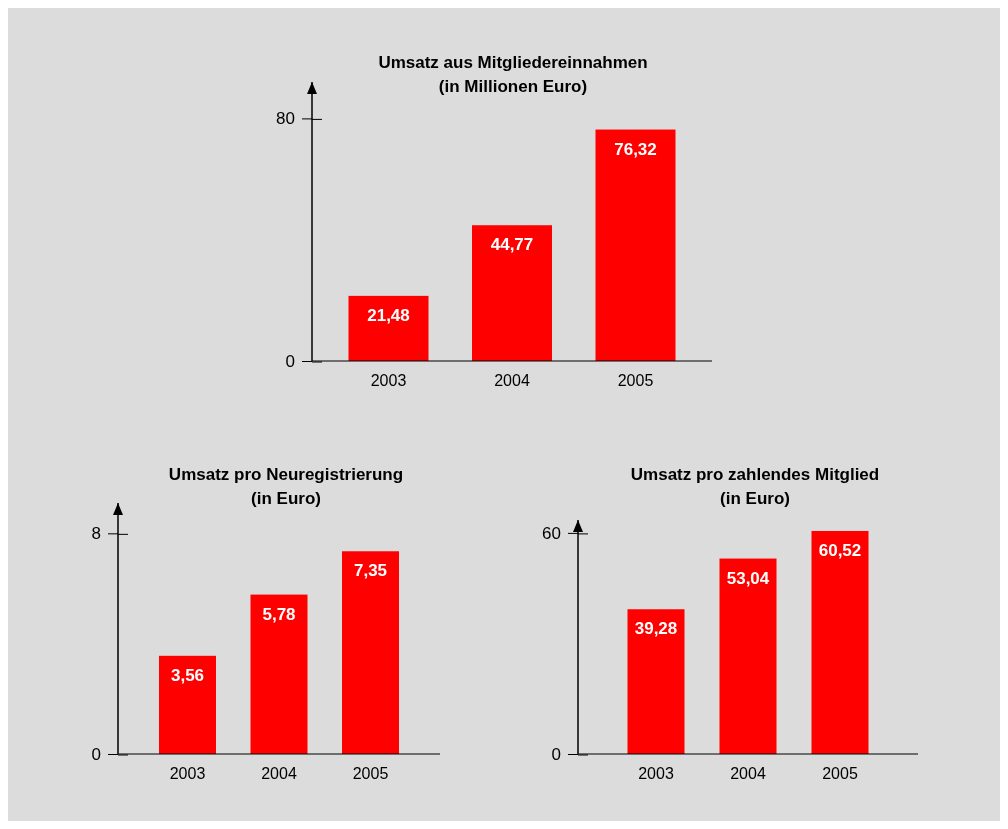 The width and height of the screenshot is (1008, 829). What do you see at coordinates (656, 629) in the screenshot?
I see `data-label: 39,28` at bounding box center [656, 629].